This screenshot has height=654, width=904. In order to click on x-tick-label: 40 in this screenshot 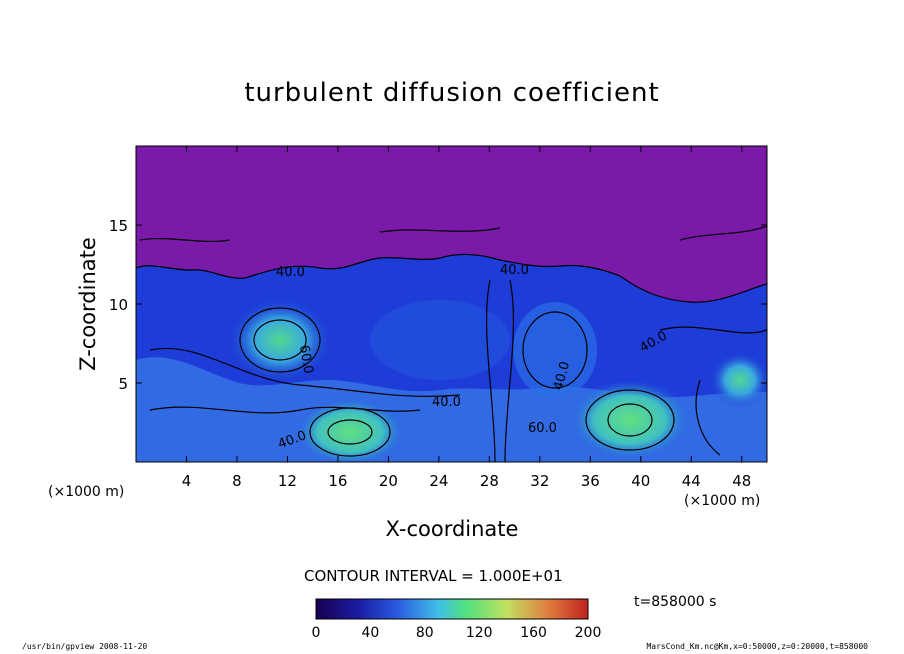, I will do `click(640, 481)`.